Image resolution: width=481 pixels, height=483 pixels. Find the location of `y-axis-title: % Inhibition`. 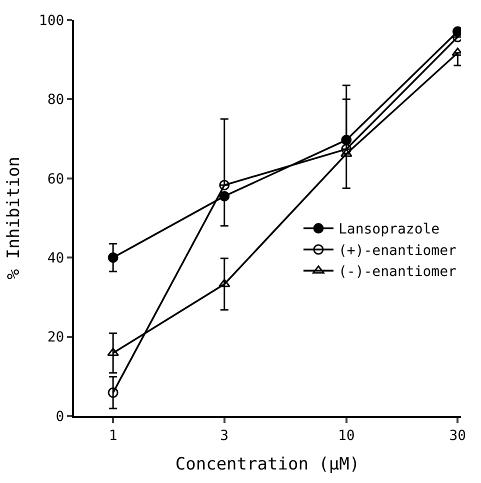

y-axis-title: % Inhibition is located at coordinates (14, 218).